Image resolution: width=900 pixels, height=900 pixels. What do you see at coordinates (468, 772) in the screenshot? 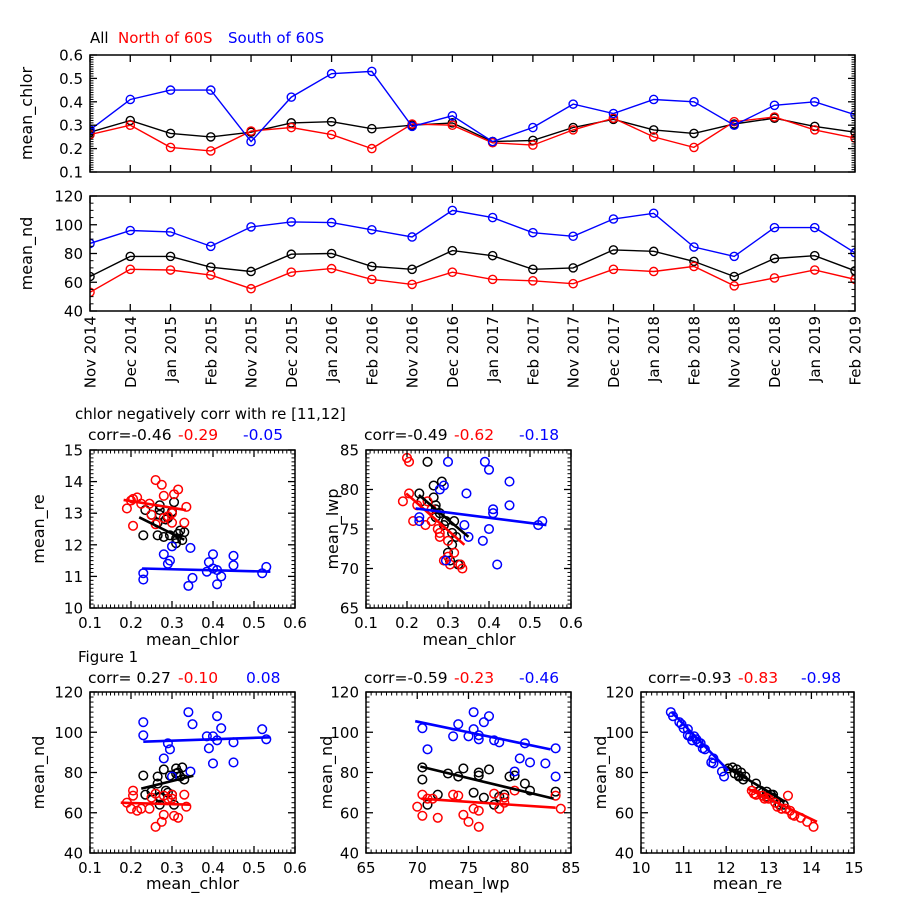
I see `panel-frame` at bounding box center [468, 772].